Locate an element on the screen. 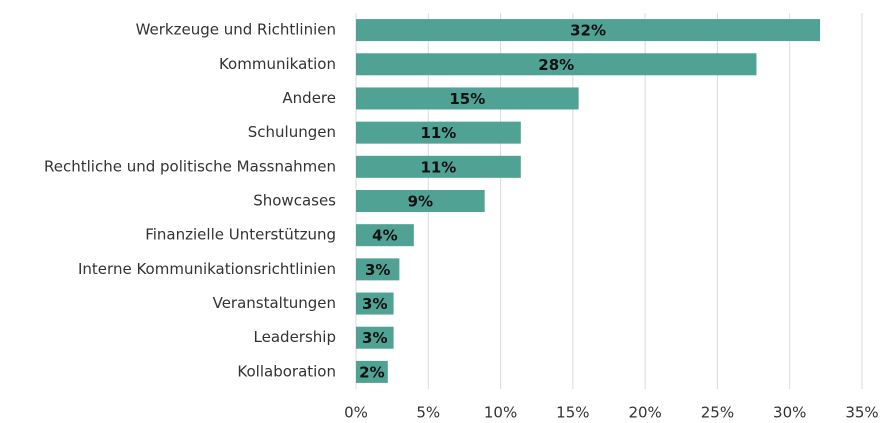  x-tick-label: 0% is located at coordinates (356, 413).